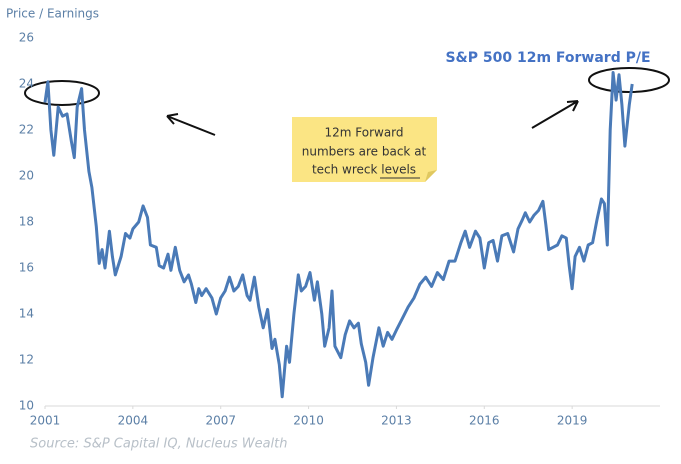 The width and height of the screenshot is (681, 464). Describe the element at coordinates (26, 176) in the screenshot. I see `y-tick-label: 20` at that location.